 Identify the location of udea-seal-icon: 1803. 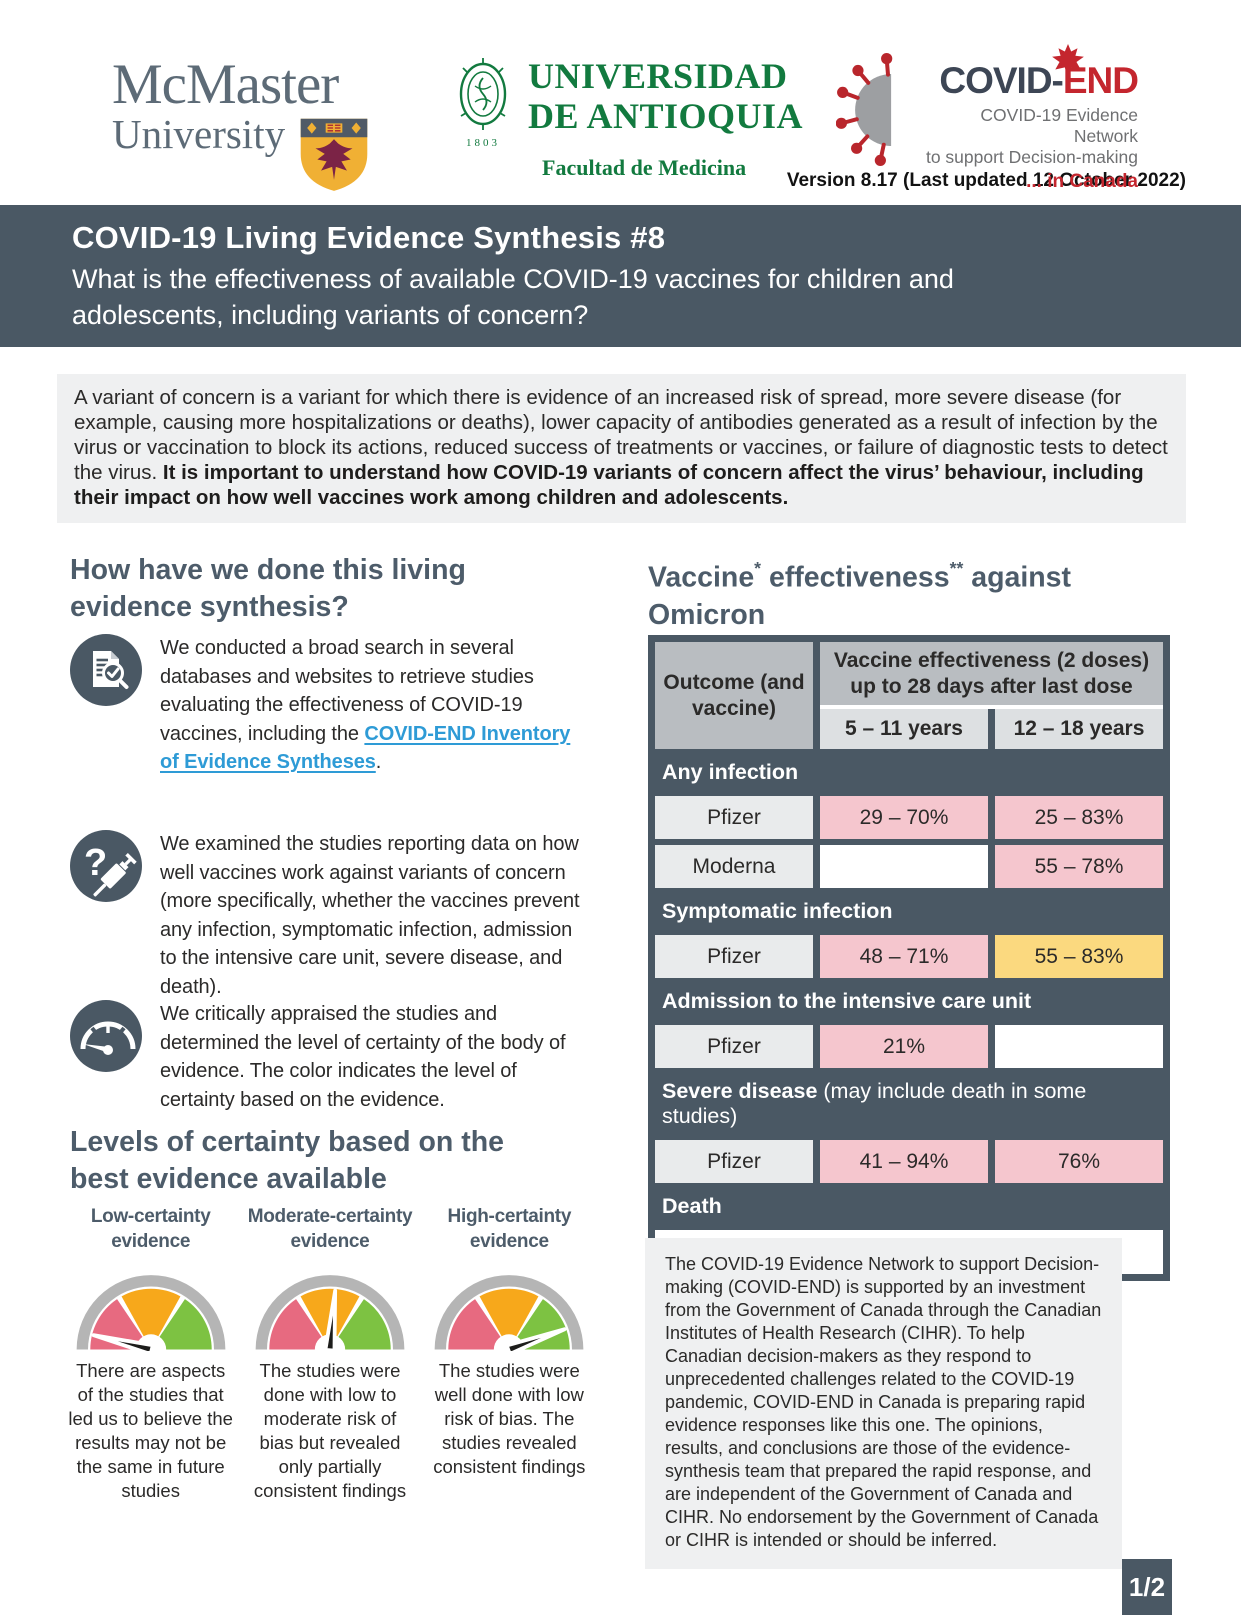
(483, 103).